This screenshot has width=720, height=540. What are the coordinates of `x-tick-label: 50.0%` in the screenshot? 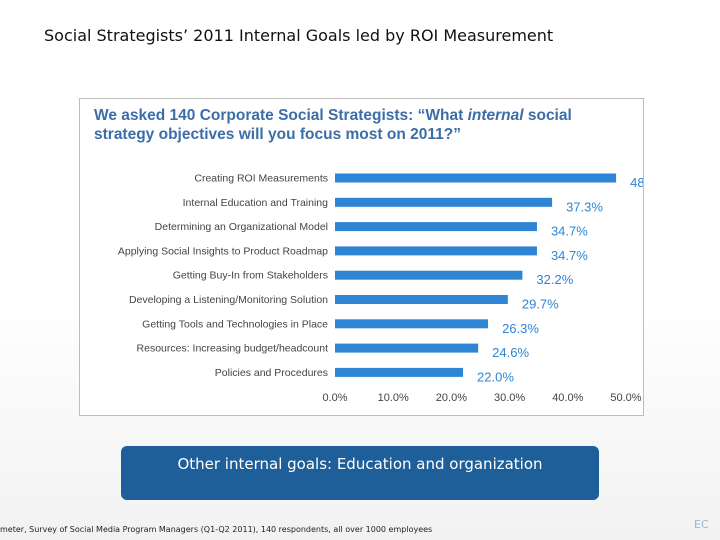 It's located at (625, 398).